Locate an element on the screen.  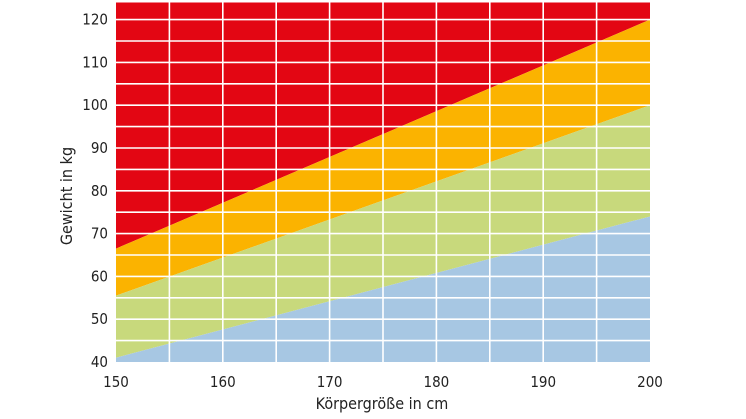
x-axis-ticks: 150 160 170 180 190 200 is located at coordinates (383, 382).